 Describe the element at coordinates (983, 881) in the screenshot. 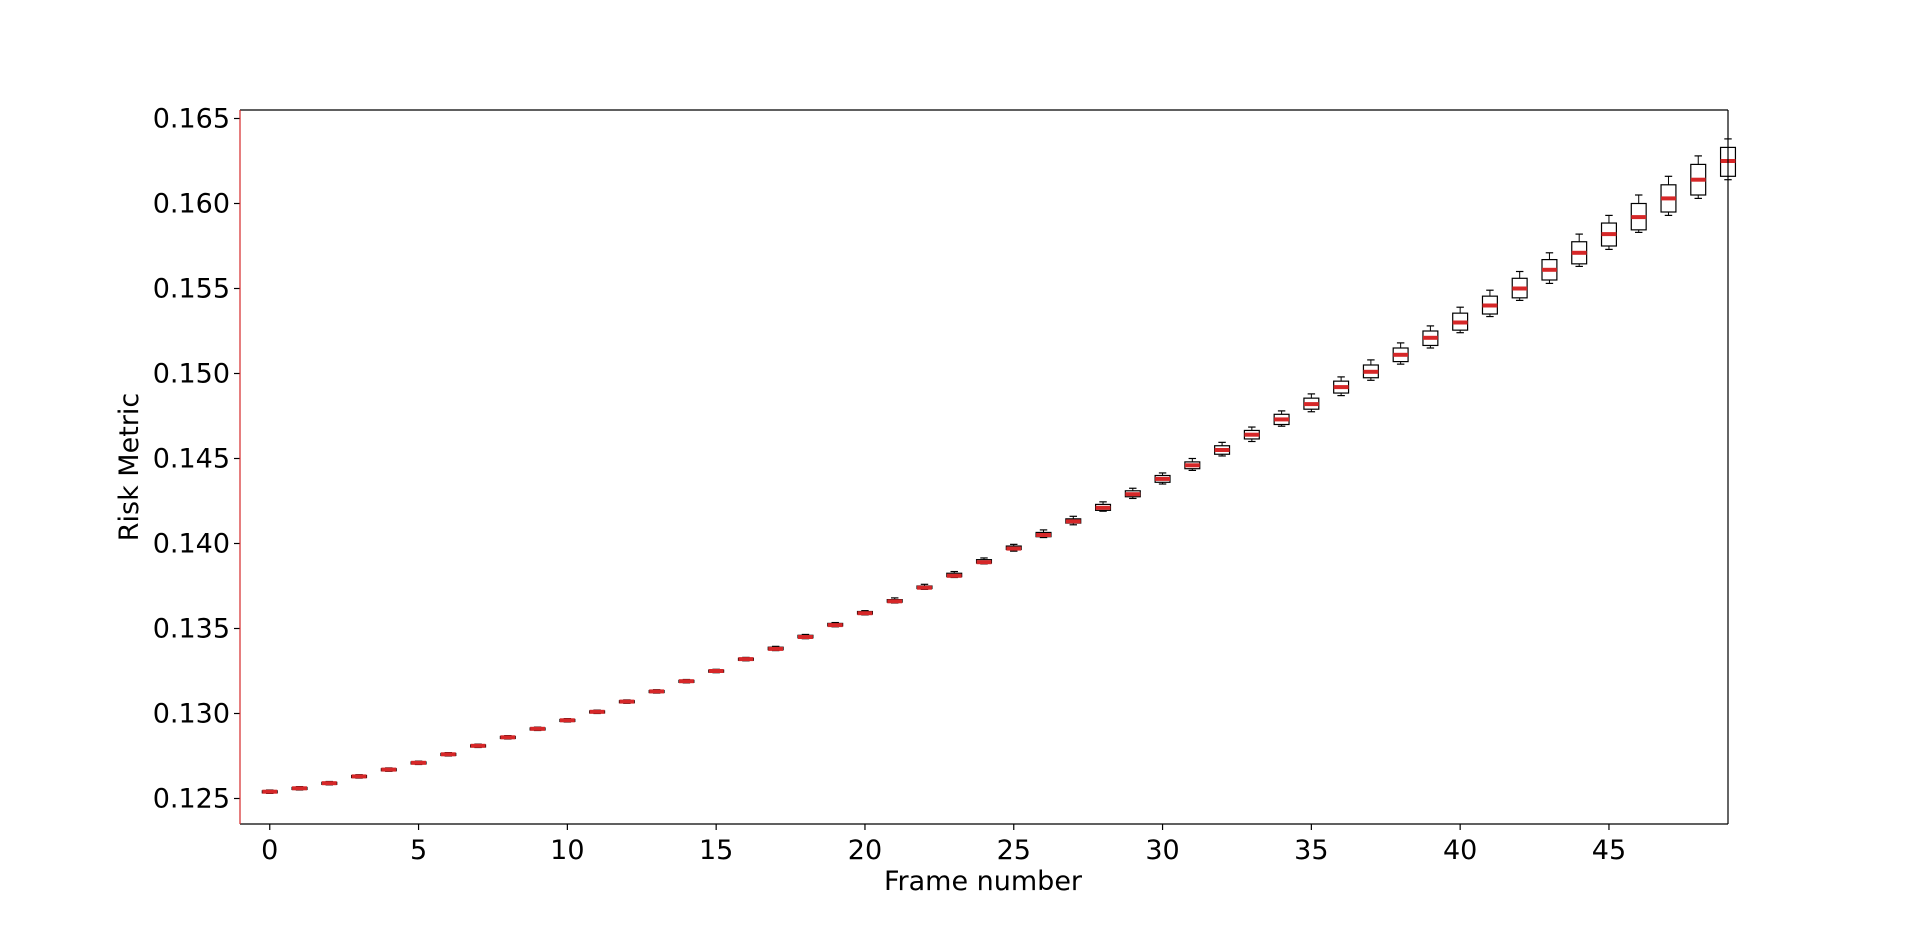

I see `x-axis-label: Frame number` at that location.